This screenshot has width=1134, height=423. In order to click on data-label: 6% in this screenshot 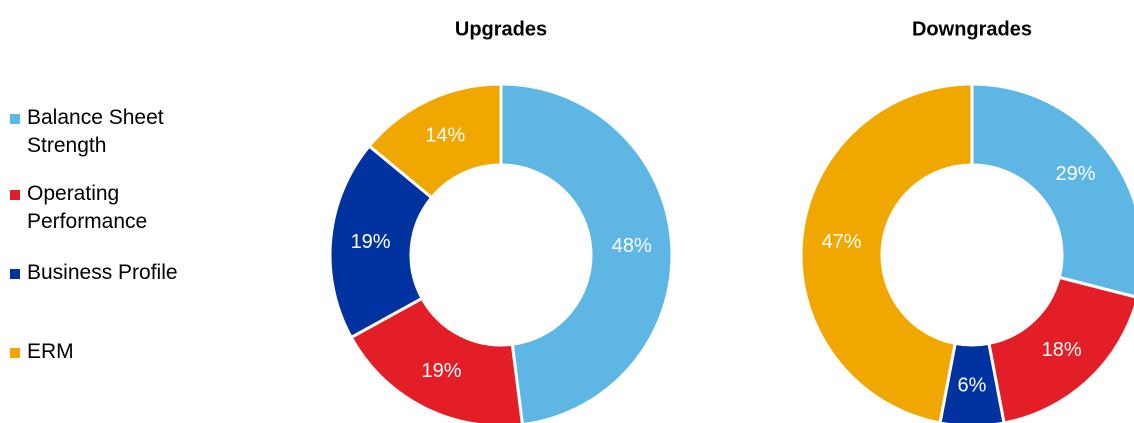, I will do `click(972, 385)`.